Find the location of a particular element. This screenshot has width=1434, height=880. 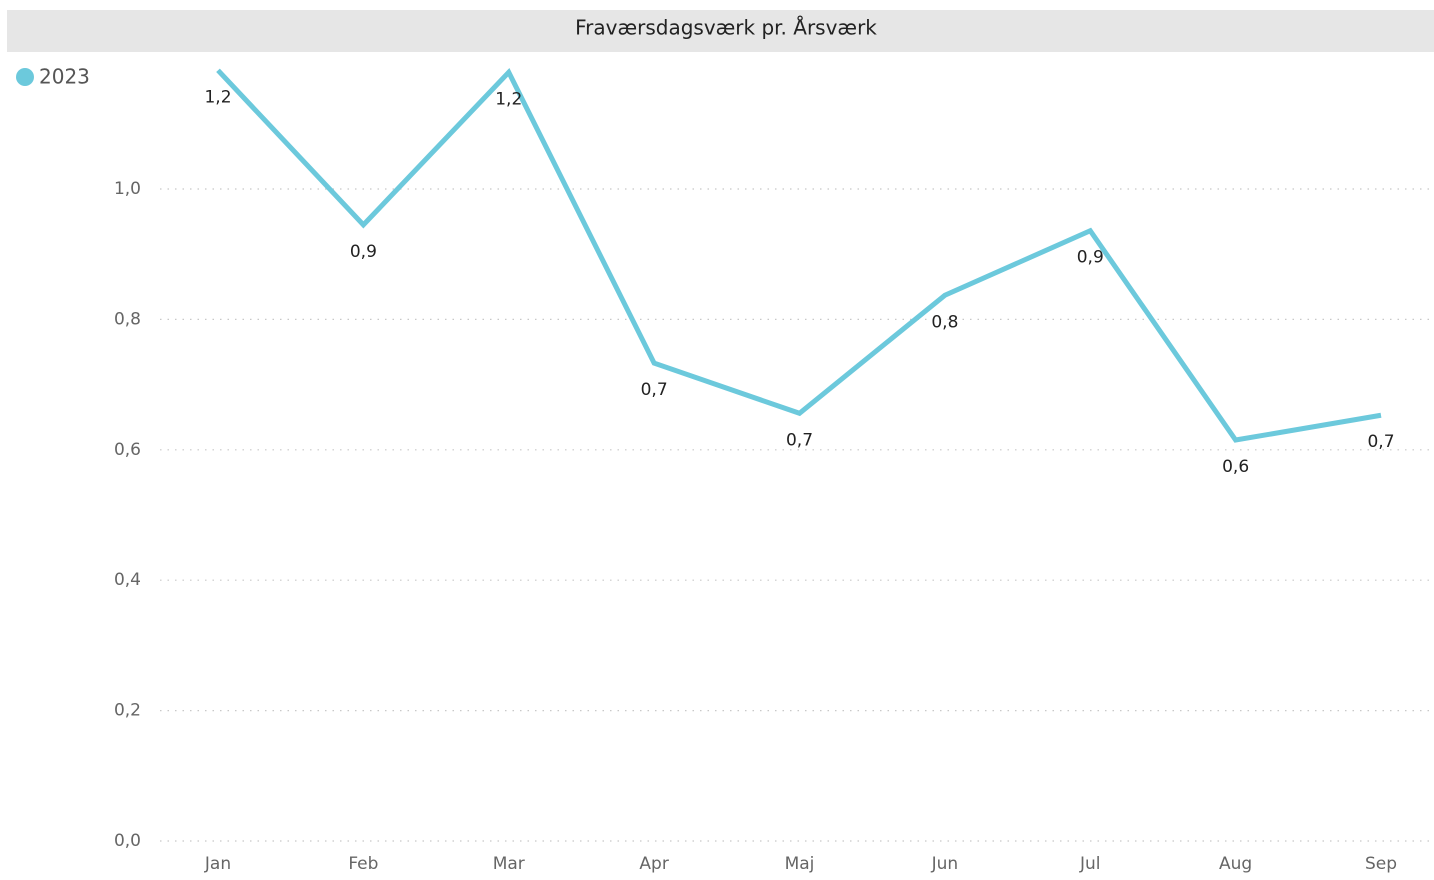

data-label: 0,6 is located at coordinates (1235, 467).